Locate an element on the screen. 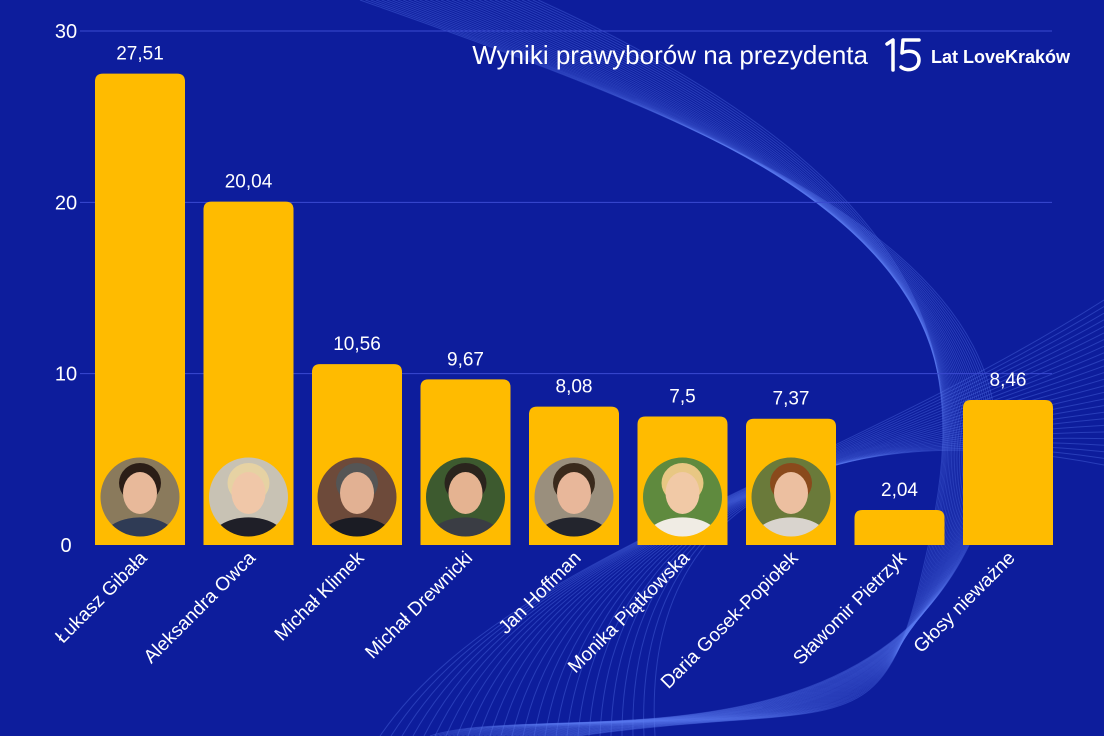  brand-text: Lat LoveKraków is located at coordinates (1001, 57).